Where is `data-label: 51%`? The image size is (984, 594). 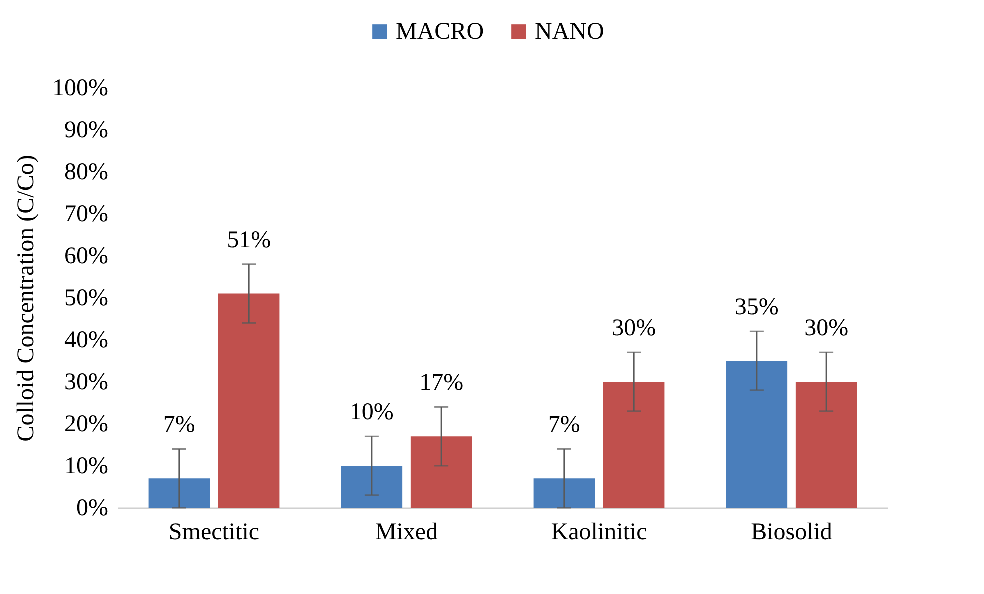
data-label: 51% is located at coordinates (249, 240).